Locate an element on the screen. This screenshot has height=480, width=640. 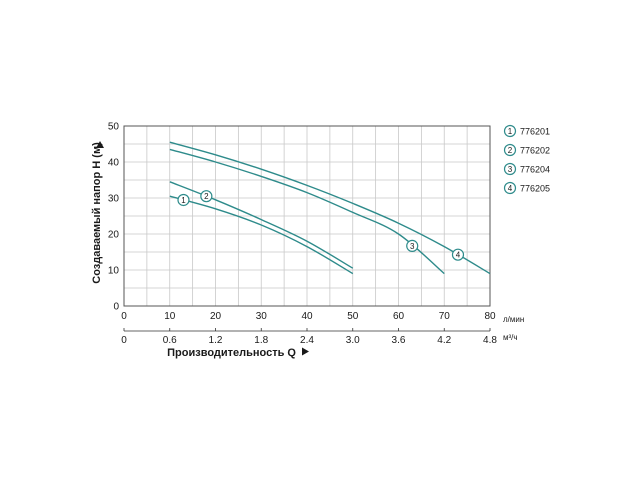
legend-label-776205: 776205 is located at coordinates (535, 189).